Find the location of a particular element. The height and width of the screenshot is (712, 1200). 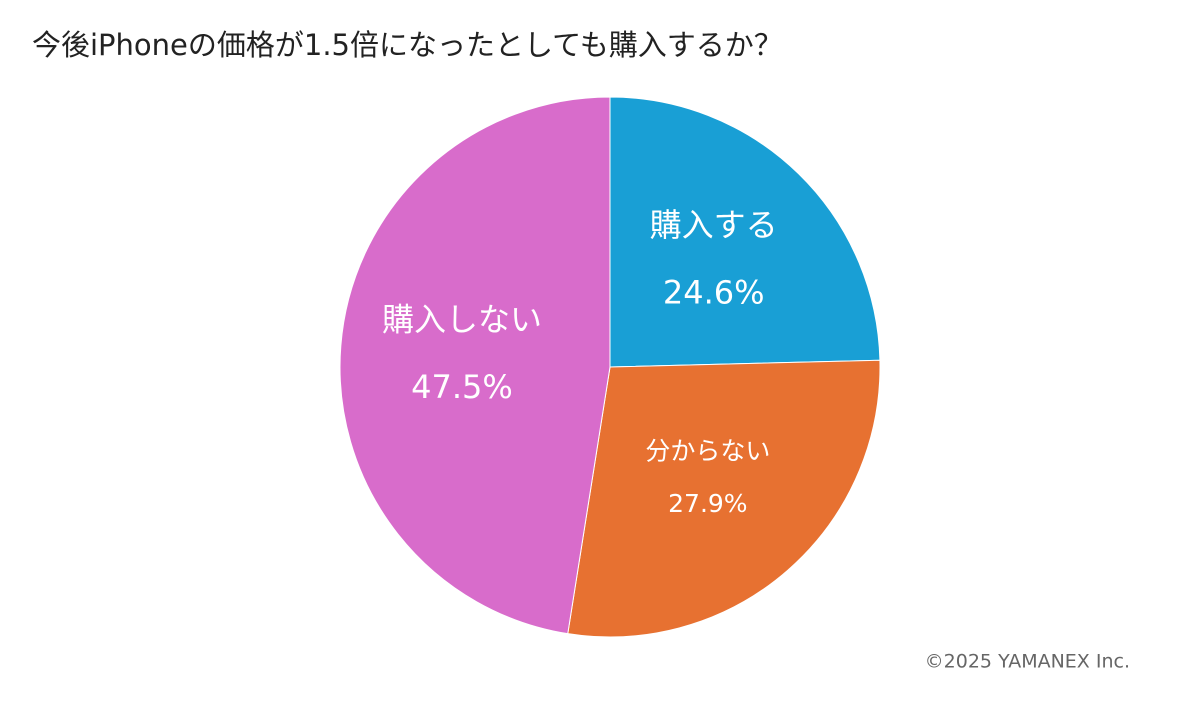

slice-label: 購入する is located at coordinates (714, 225).